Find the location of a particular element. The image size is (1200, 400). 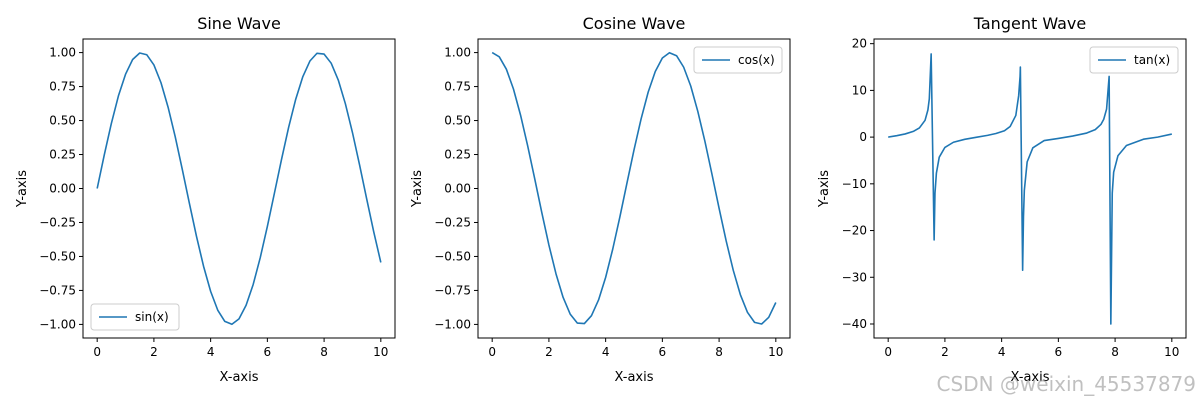

y-tick-label: −30 is located at coordinates (854, 277).